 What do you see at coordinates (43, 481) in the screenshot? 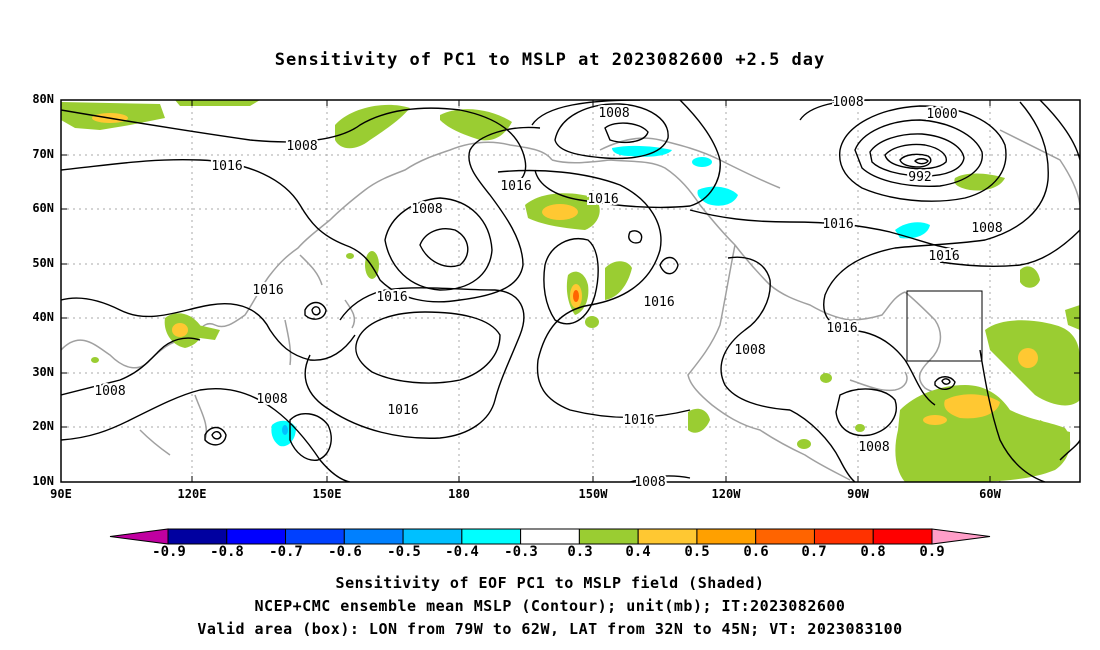
I see `lat-label: 10N` at bounding box center [43, 481].